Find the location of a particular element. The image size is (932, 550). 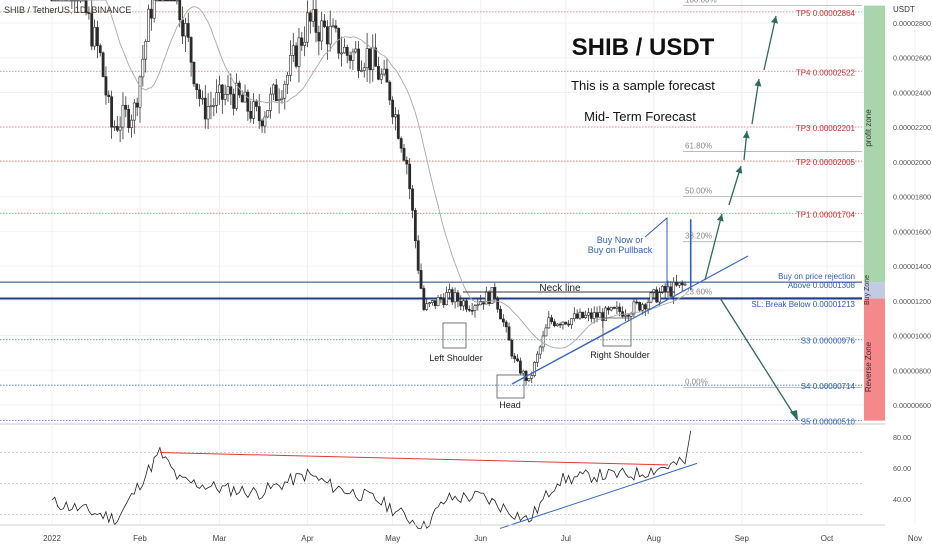

fib-label: 100.00% is located at coordinates (701, 2).